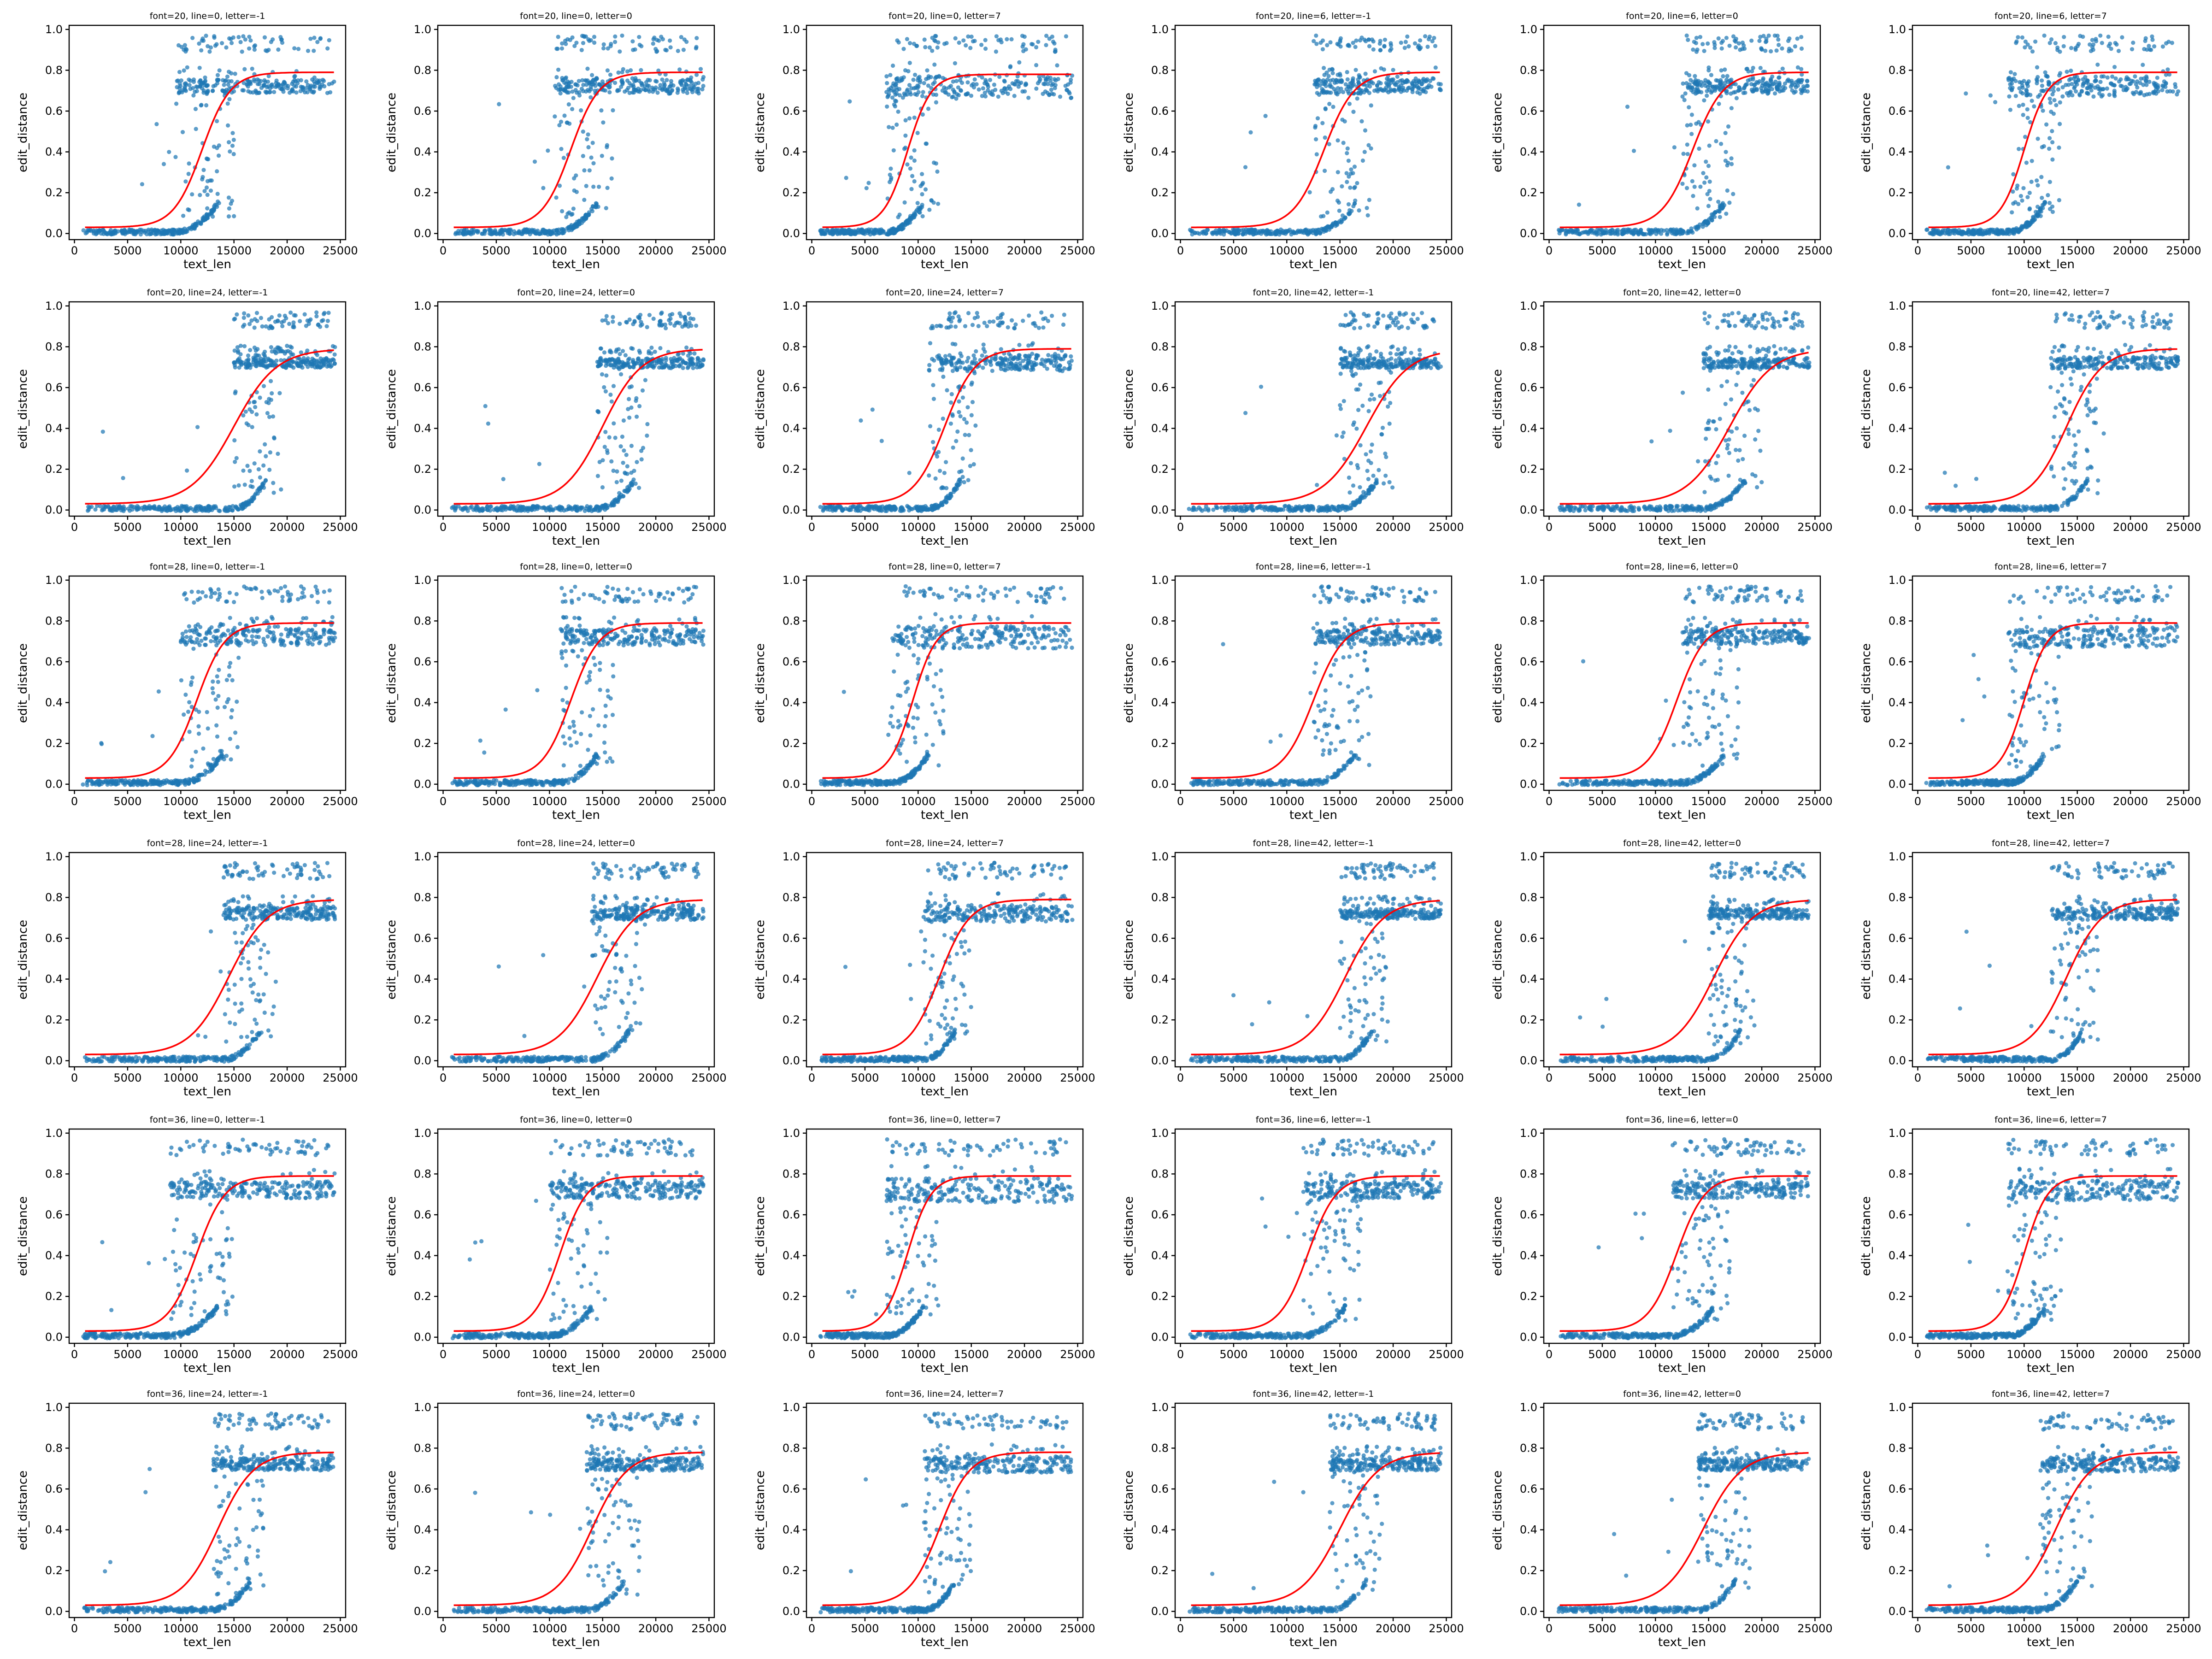  I want to click on plot-area, so click(945, 132).